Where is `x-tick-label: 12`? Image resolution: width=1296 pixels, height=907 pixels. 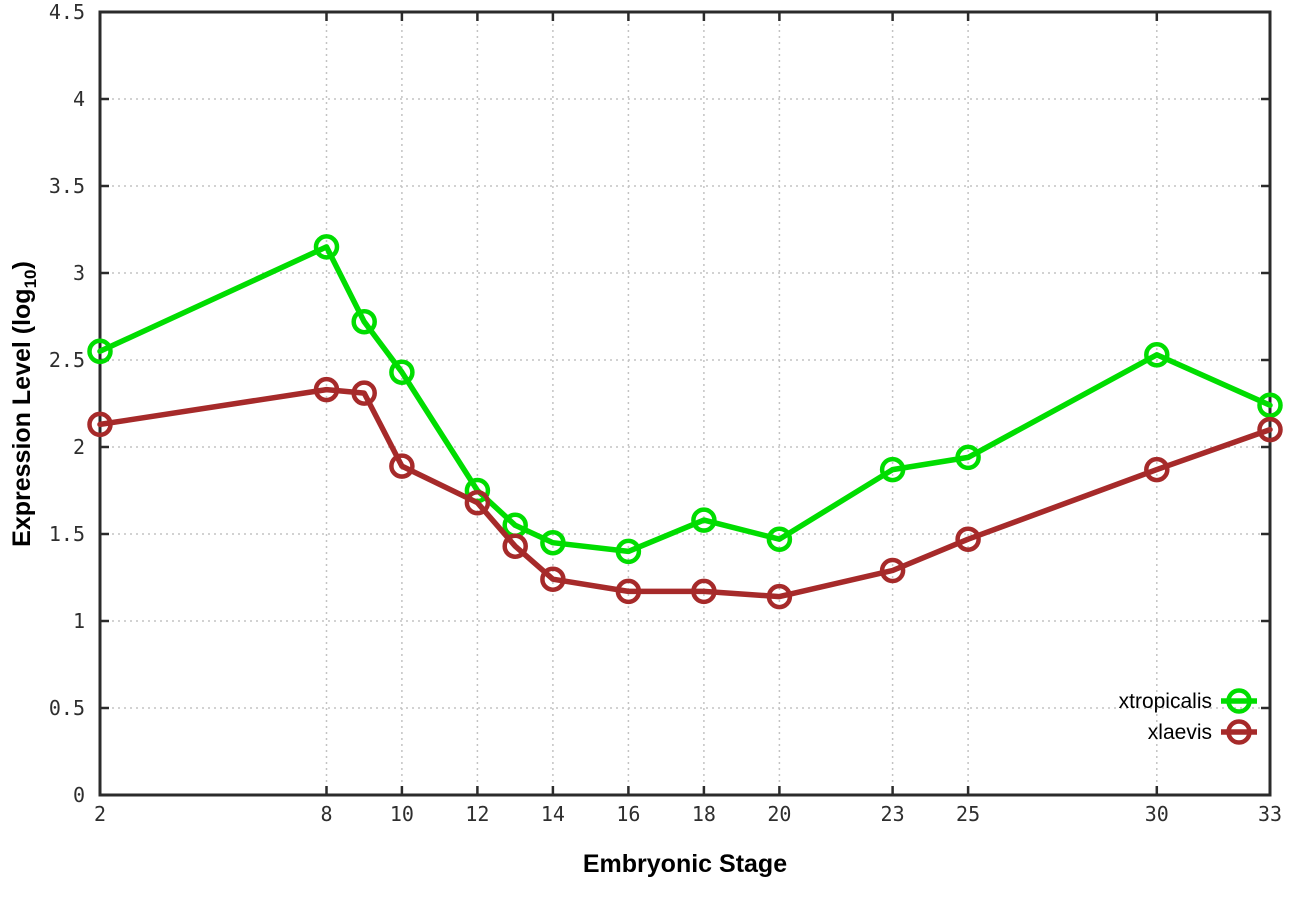 x-tick-label: 12 is located at coordinates (477, 814).